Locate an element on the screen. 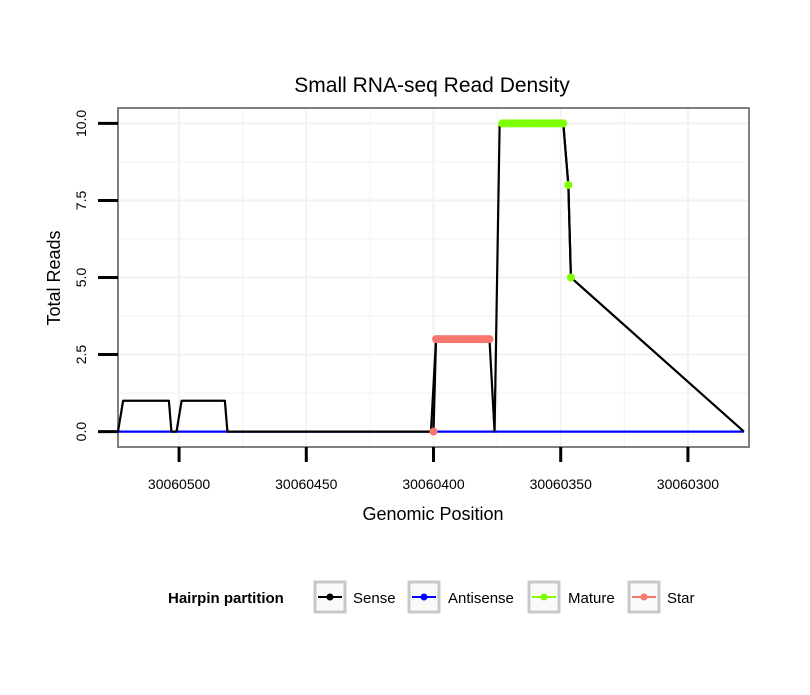  y-tick-label: 5.0 is located at coordinates (81, 278).